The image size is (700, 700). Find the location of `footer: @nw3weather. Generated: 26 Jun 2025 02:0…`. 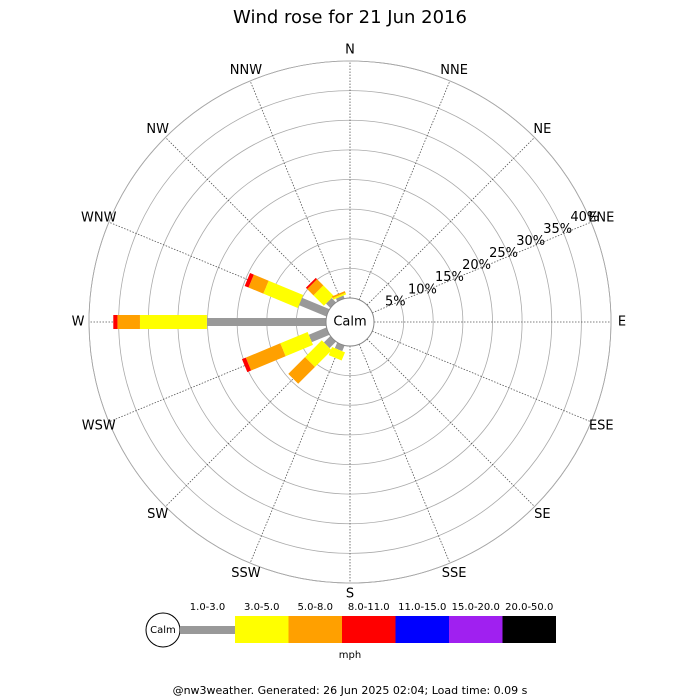

footer: @nw3weather. Generated: 26 Jun 2025 02:0… is located at coordinates (350, 690).